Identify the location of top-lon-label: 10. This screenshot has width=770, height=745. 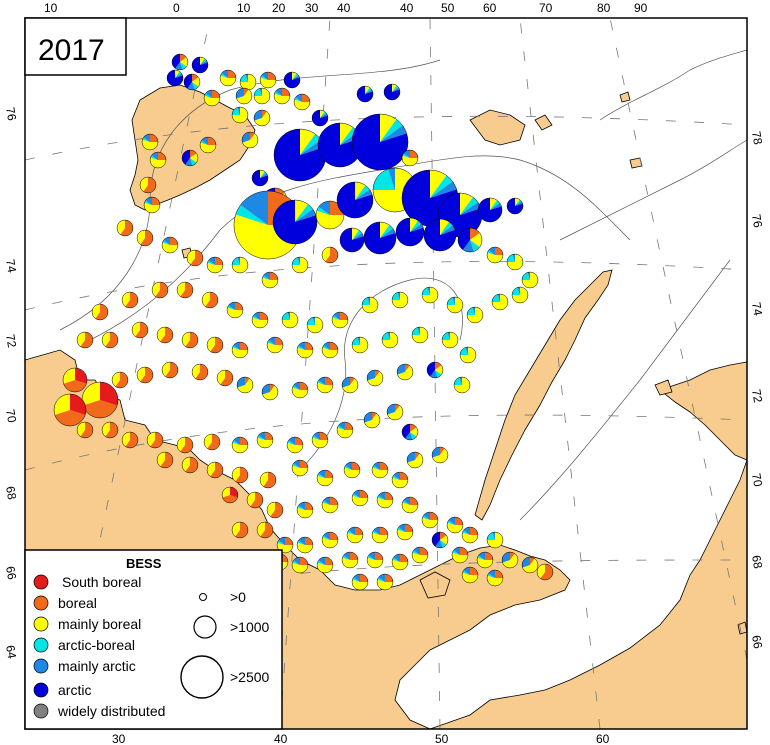
(244, 8).